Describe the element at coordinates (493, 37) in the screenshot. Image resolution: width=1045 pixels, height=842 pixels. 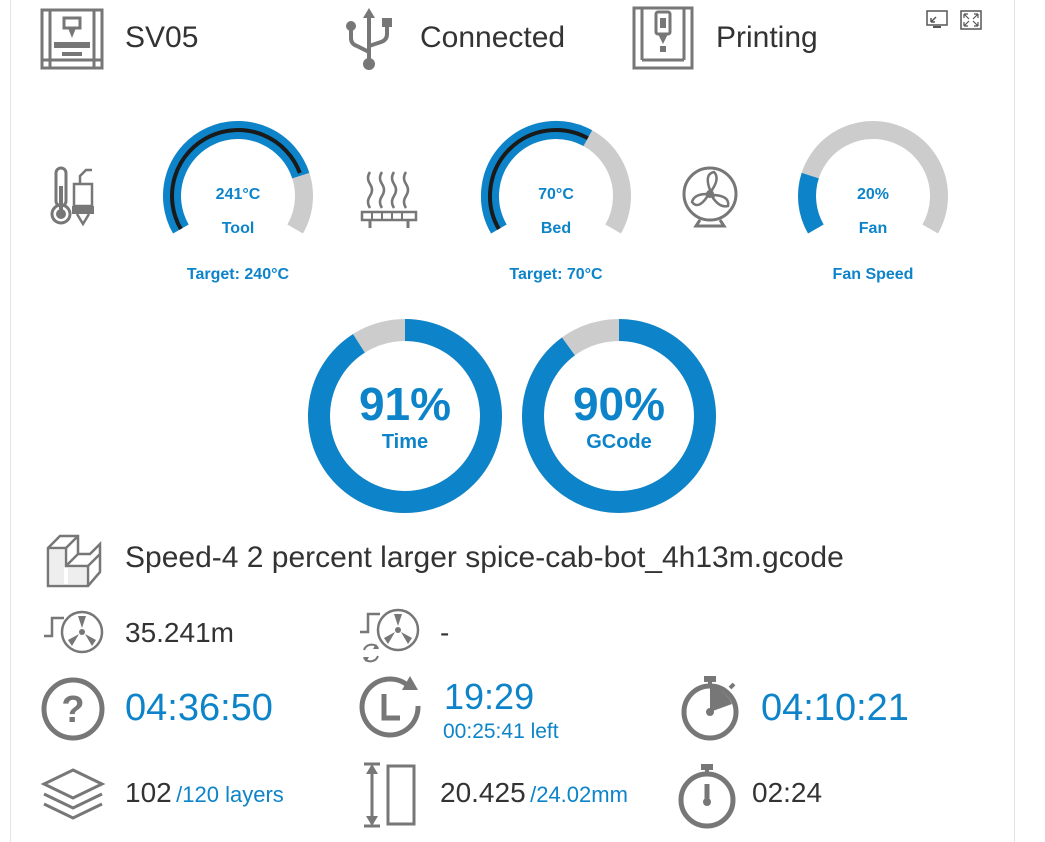
I see `connection-status: Connected` at that location.